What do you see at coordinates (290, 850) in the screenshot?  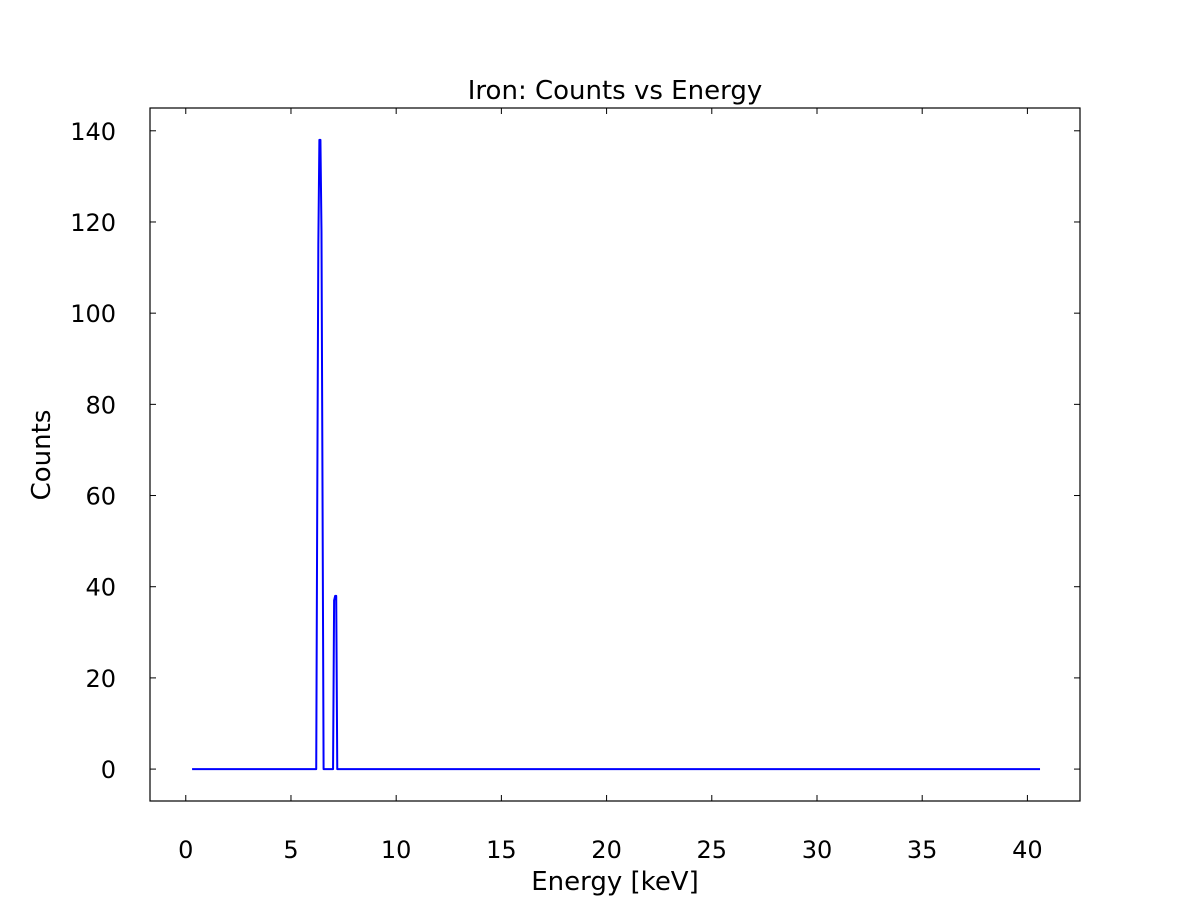 I see `x-tick-label: 5` at bounding box center [290, 850].